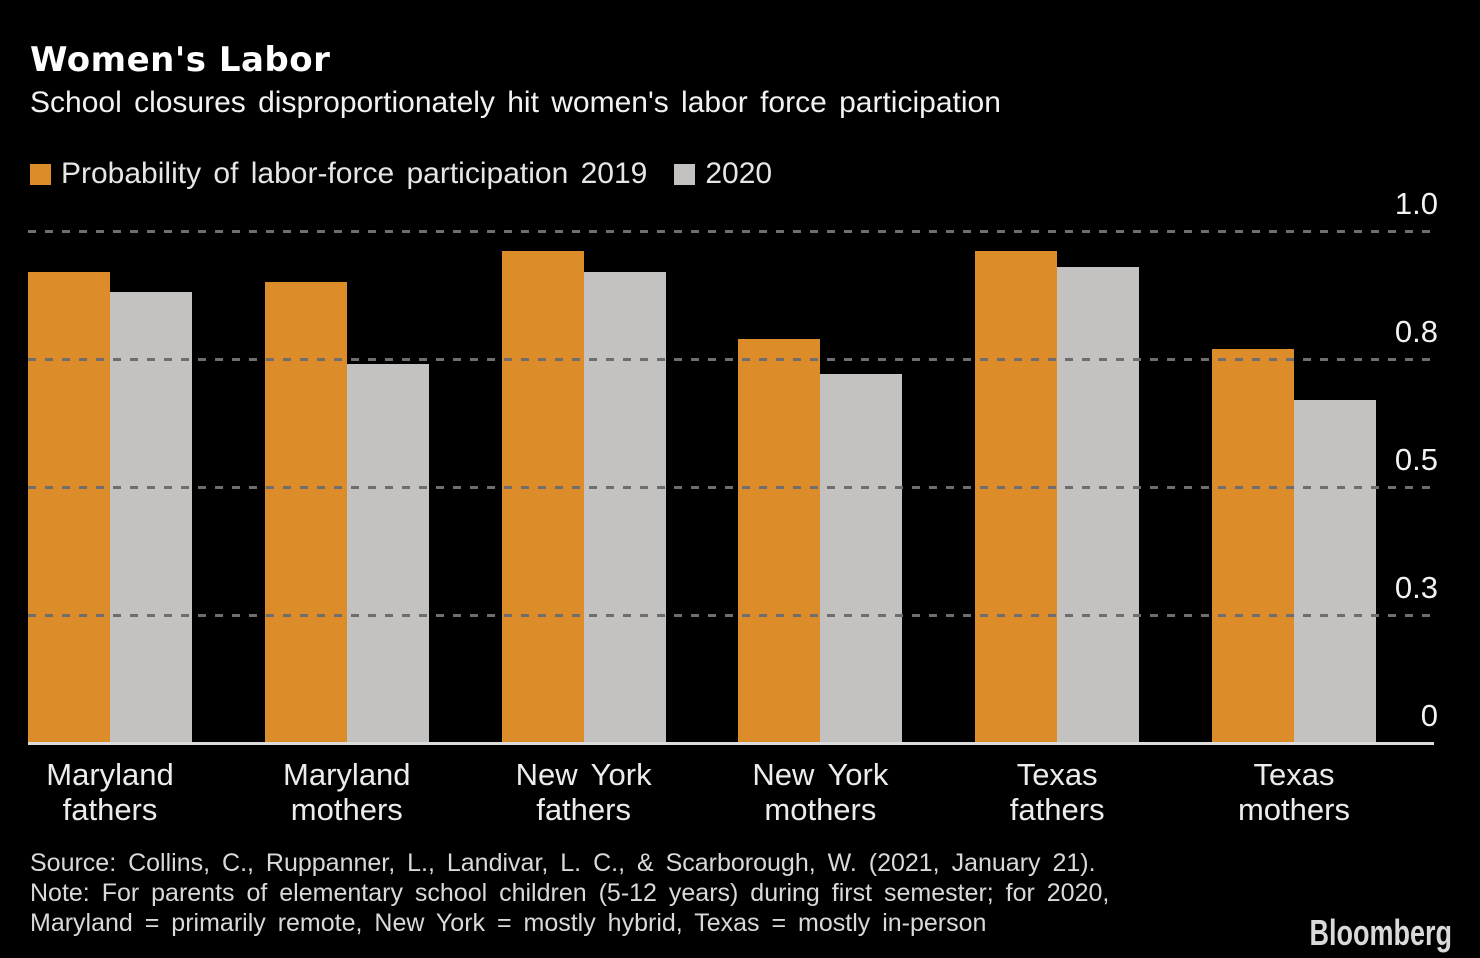  Describe the element at coordinates (1416, 459) in the screenshot. I see `y-tick-label: 0.5` at that location.